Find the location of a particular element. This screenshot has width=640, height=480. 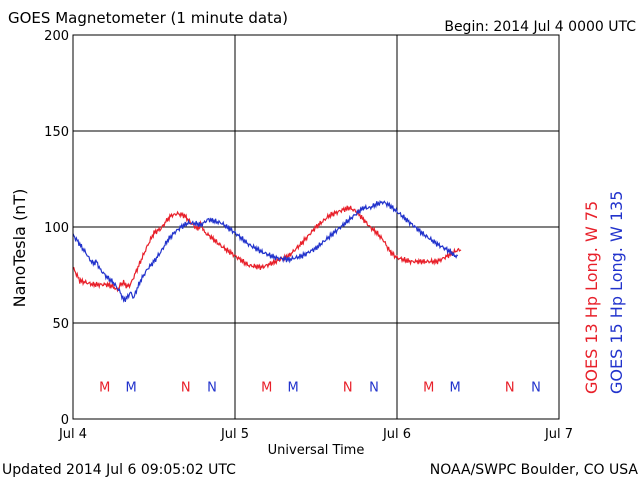

data-series is located at coordinates (267, 251).